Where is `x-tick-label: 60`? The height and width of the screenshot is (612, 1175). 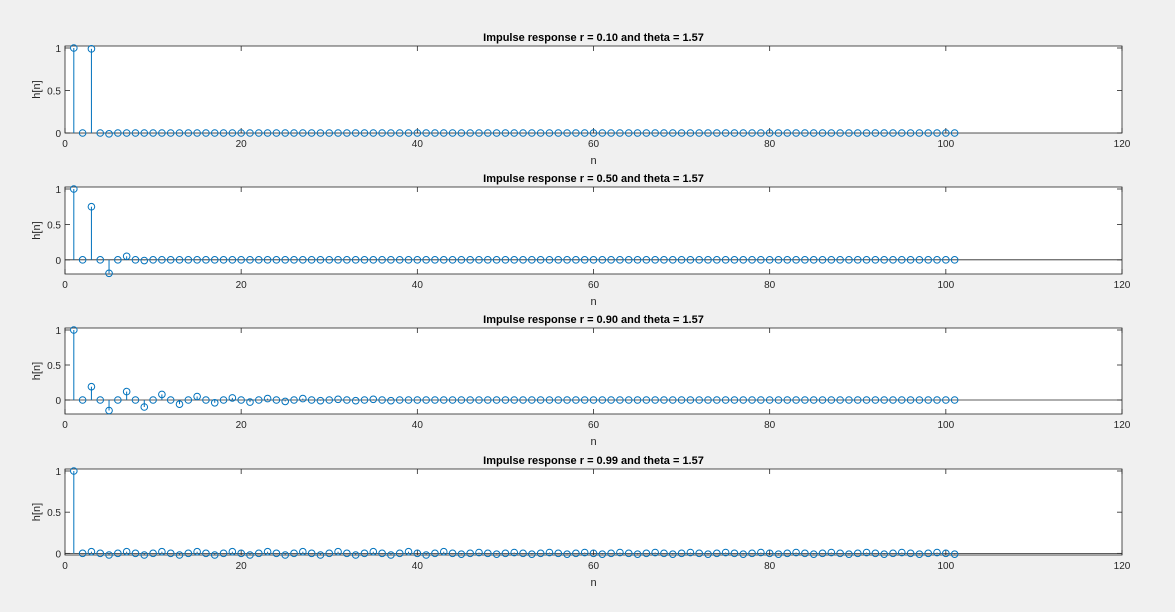 x-tick-label: 60 is located at coordinates (594, 425).